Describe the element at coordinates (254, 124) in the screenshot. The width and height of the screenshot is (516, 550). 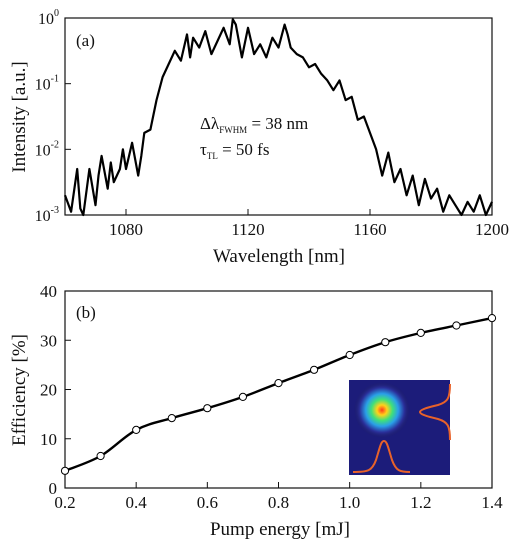
I see `spectrum-bandwidth-annotation: ΔλFWHM = 38 nm` at that location.